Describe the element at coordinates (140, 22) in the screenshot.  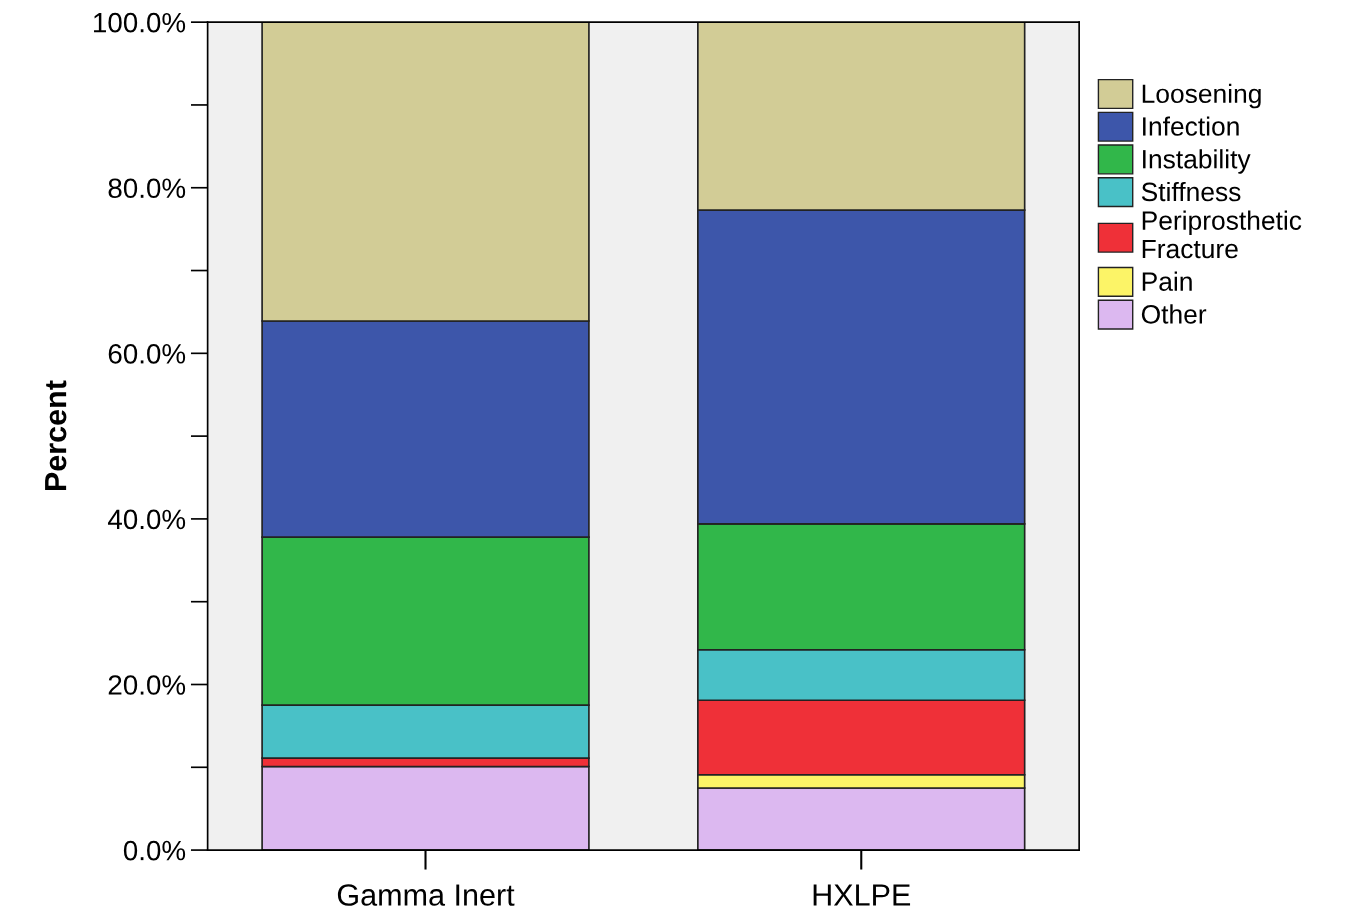
I see `y-tick-label: 100.0%` at that location.